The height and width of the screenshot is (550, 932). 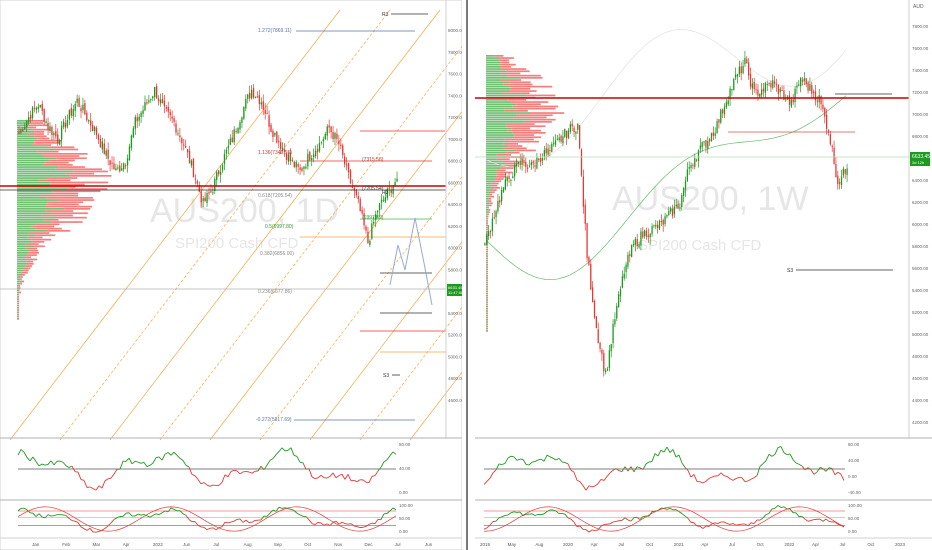 What do you see at coordinates (672, 468) in the screenshot?
I see `right-rsi-panel: 80.00 40.00 0.00 -40.00` at bounding box center [672, 468].